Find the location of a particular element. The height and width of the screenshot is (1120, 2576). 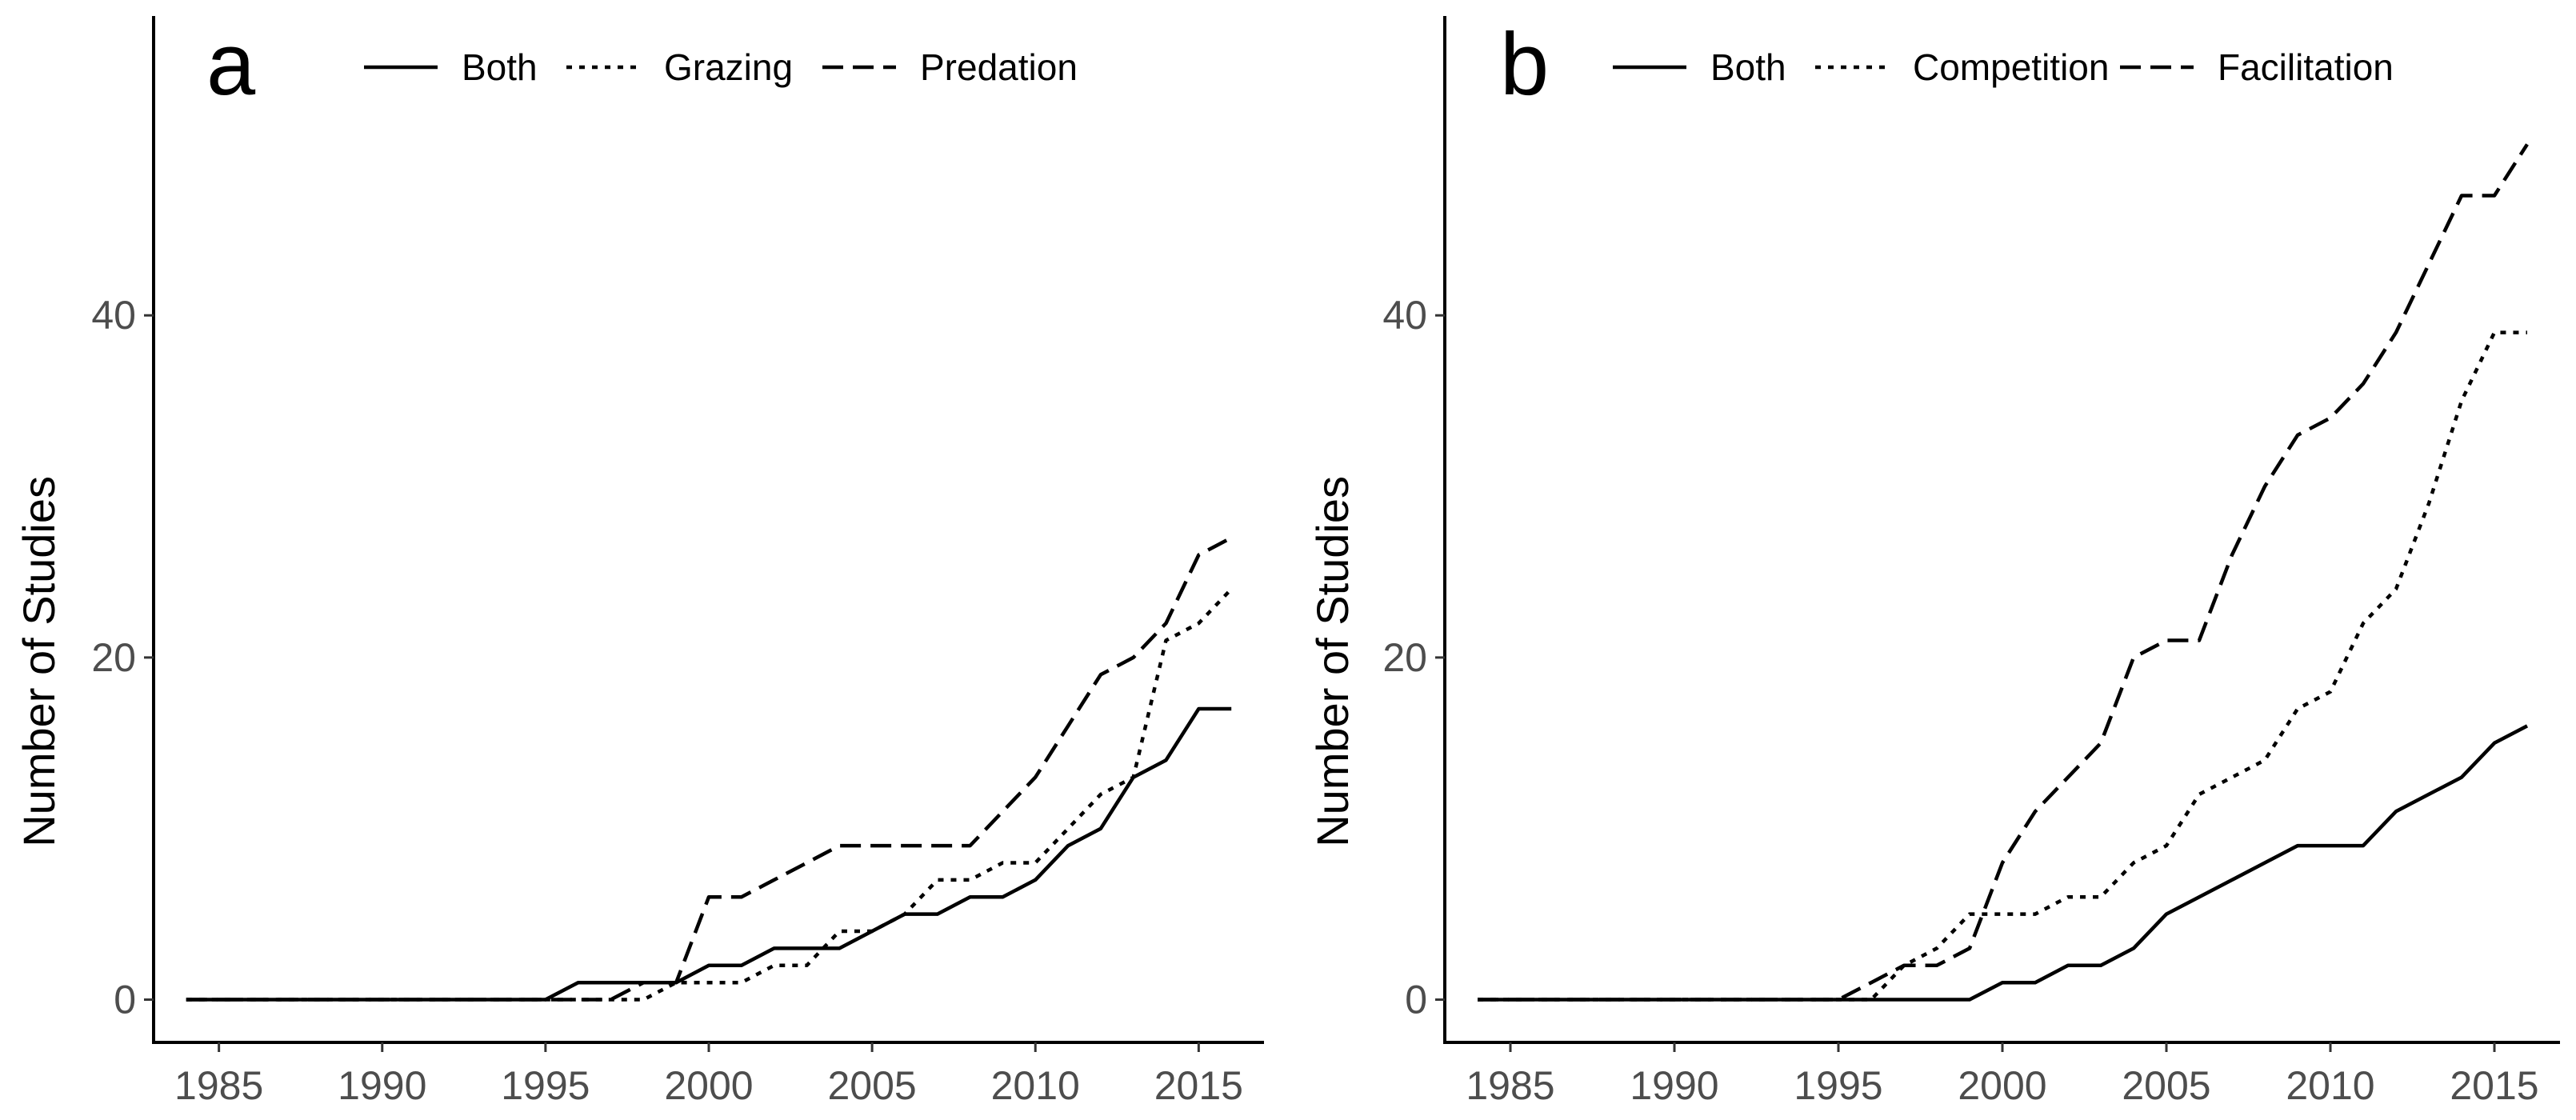

legend: Both Competition Facilitation is located at coordinates (2003, 67).